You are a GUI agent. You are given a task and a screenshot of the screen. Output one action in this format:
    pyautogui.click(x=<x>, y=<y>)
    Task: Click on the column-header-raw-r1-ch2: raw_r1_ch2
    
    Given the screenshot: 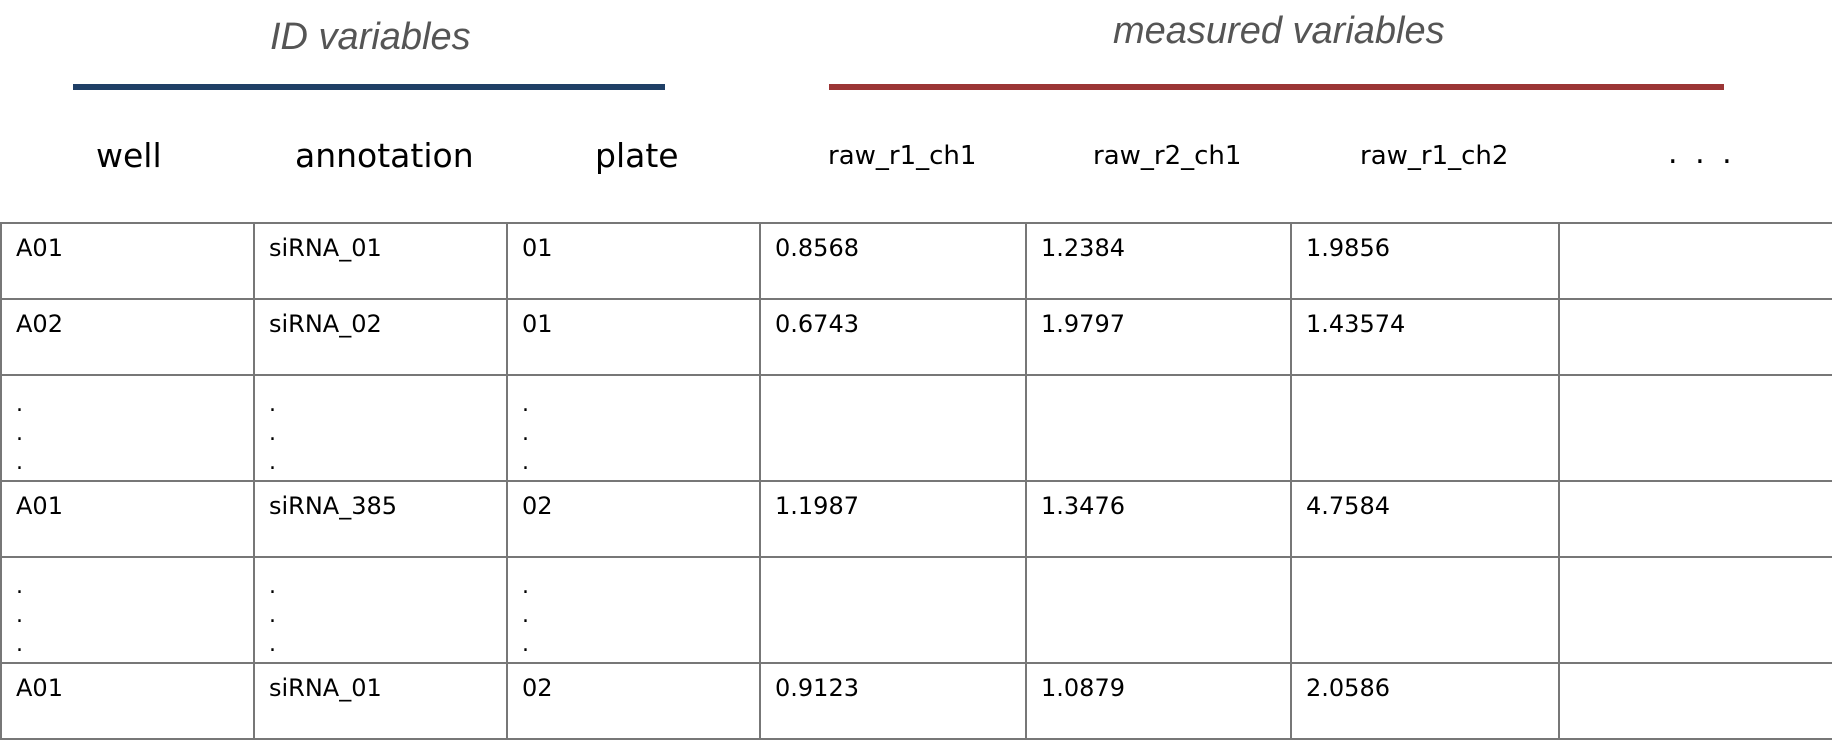 What is the action you would take?
    pyautogui.click(x=1434, y=156)
    